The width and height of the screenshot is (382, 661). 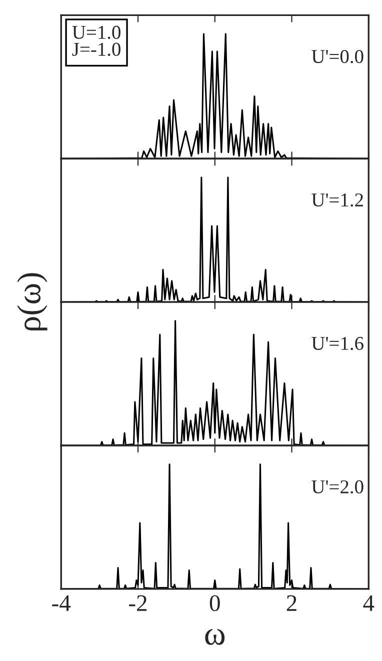 What do you see at coordinates (338, 57) in the screenshot?
I see `annotation: U'=0.0` at bounding box center [338, 57].